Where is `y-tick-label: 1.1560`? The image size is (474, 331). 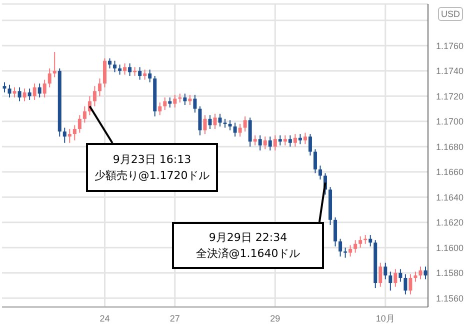 y-tick-label: 1.1560 is located at coordinates (450, 298).